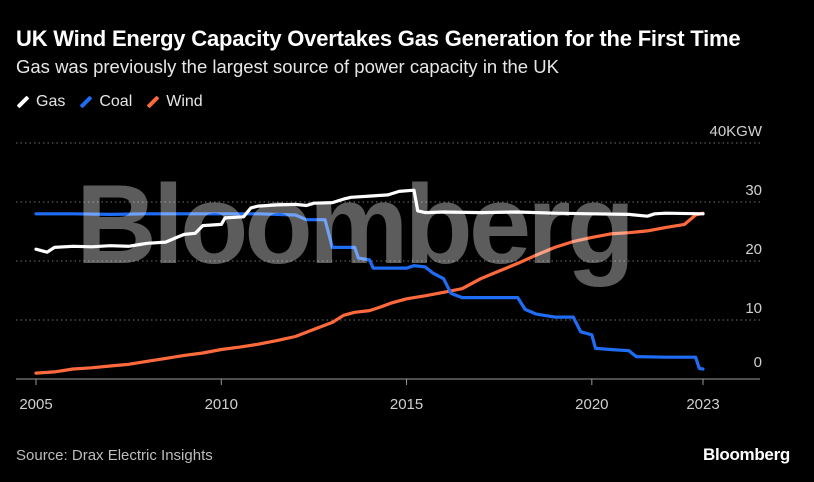 Image resolution: width=814 pixels, height=482 pixels. Describe the element at coordinates (51, 101) in the screenshot. I see `legend-label-gas: Gas` at that location.